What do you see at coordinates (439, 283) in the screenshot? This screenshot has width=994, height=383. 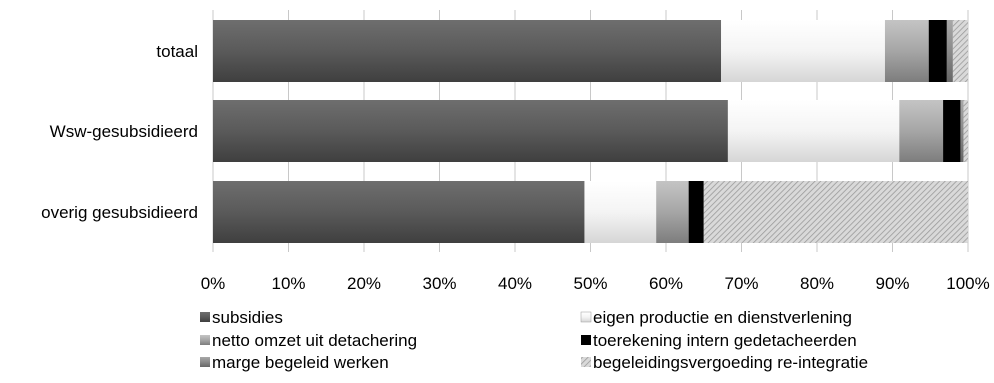 I see `x-tick-label-30: 30%` at bounding box center [439, 283].